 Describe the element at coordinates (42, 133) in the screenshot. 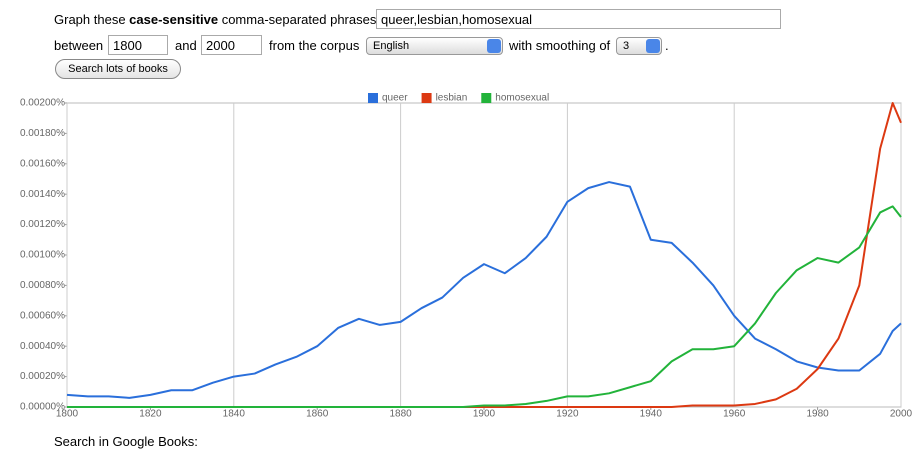

I see `y-tick-label: 0.00180%` at that location.